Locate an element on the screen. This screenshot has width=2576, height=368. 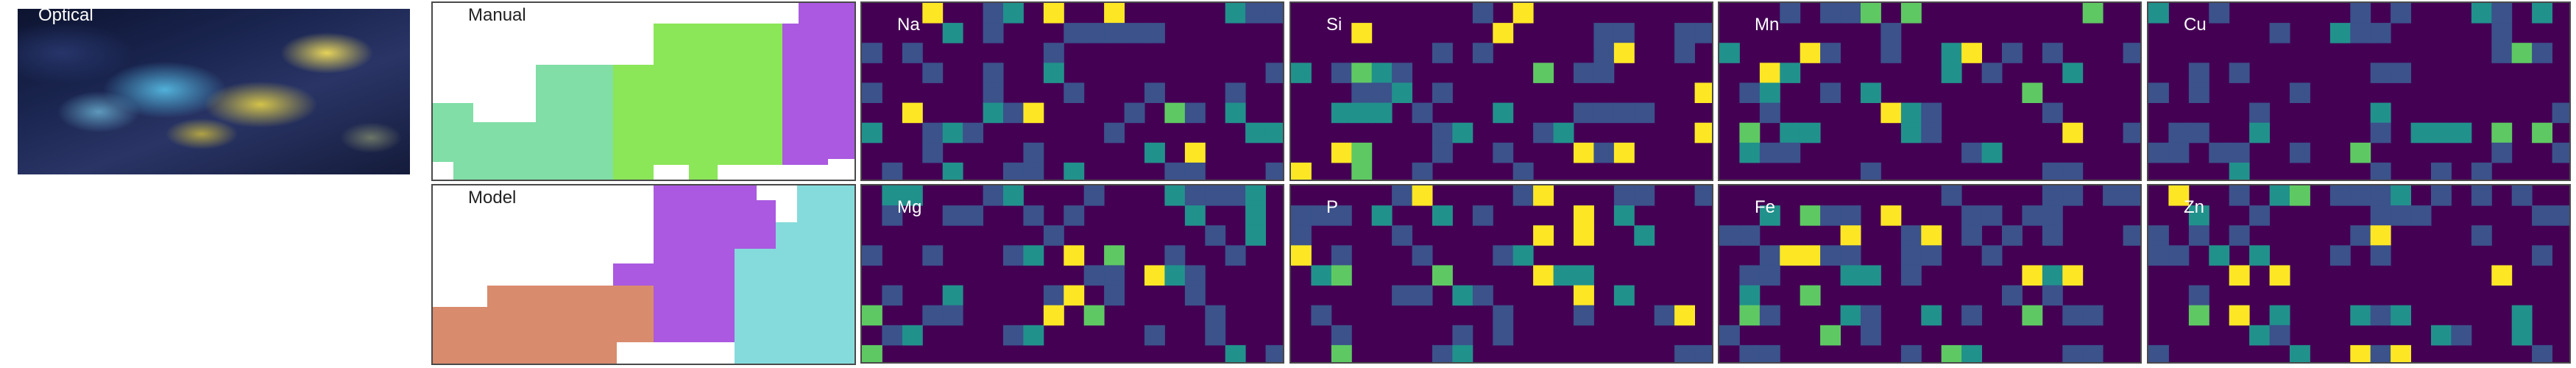
manual-segmentation-map is located at coordinates (643, 91).